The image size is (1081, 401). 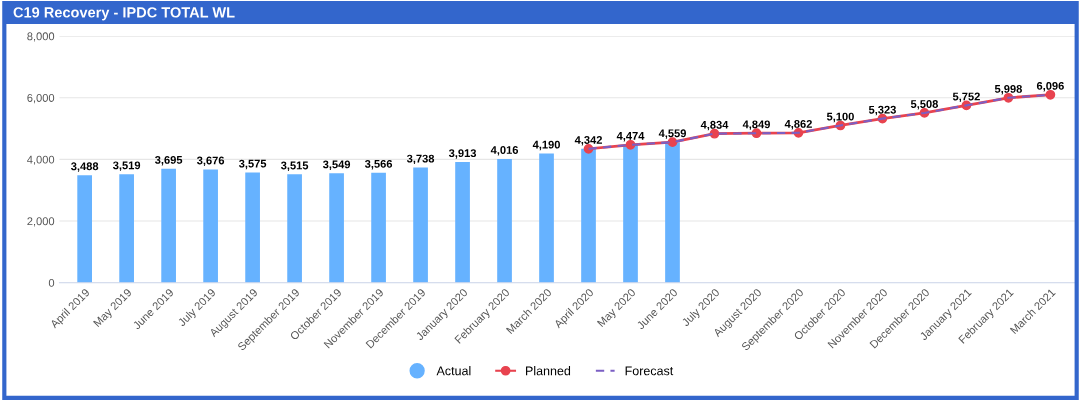 I want to click on data-label: 3,488, so click(x=85, y=167).